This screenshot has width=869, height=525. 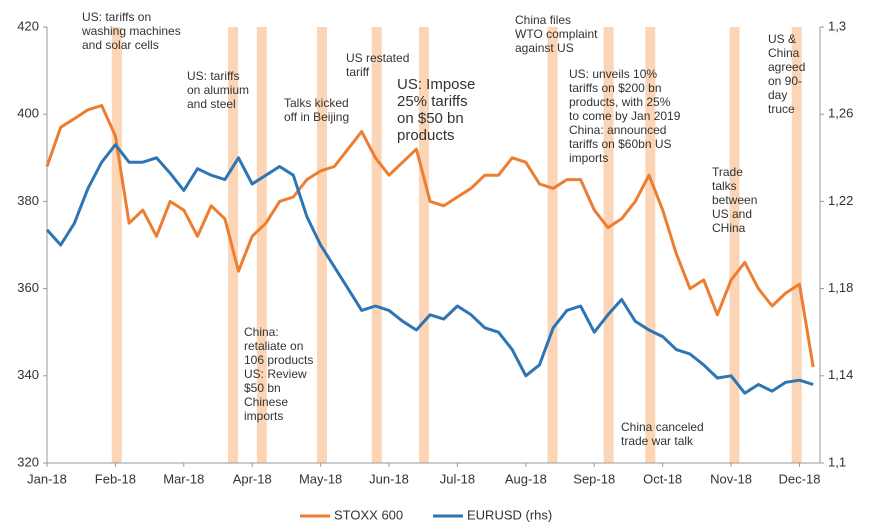 I want to click on annotation: China canceled trade war talk, so click(x=662, y=434).